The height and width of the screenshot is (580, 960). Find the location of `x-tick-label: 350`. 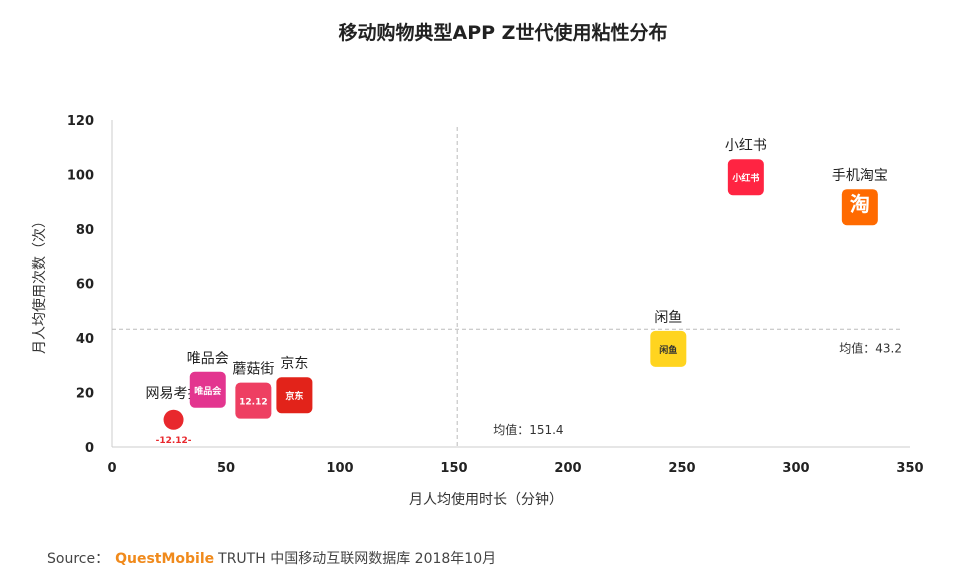

x-tick-label: 350 is located at coordinates (909, 468).